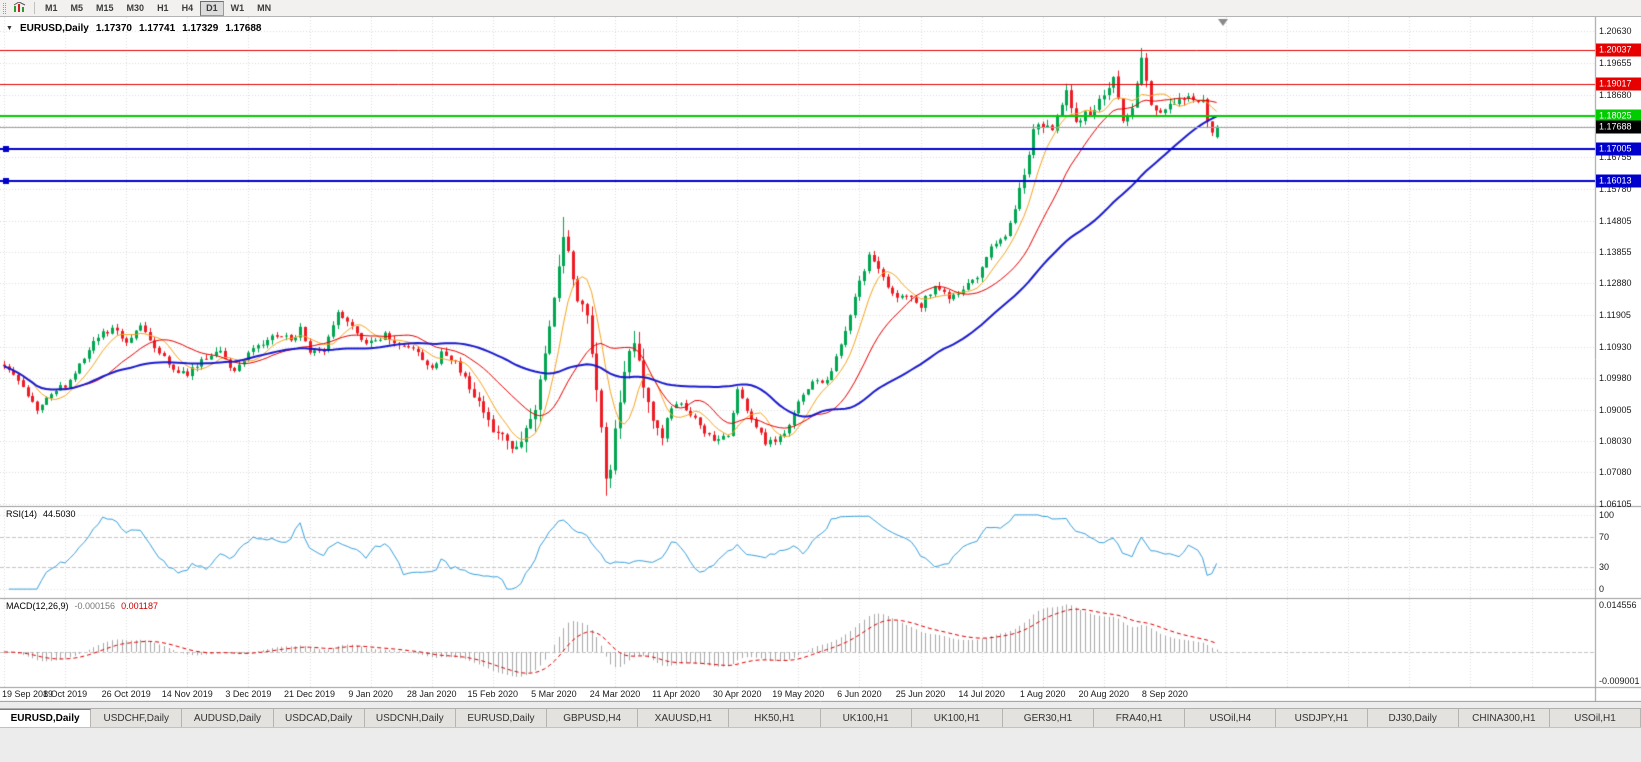  Describe the element at coordinates (410, 718) in the screenshot. I see `symbol-tab-usdcnh-daily: USDCNH,Daily` at that location.